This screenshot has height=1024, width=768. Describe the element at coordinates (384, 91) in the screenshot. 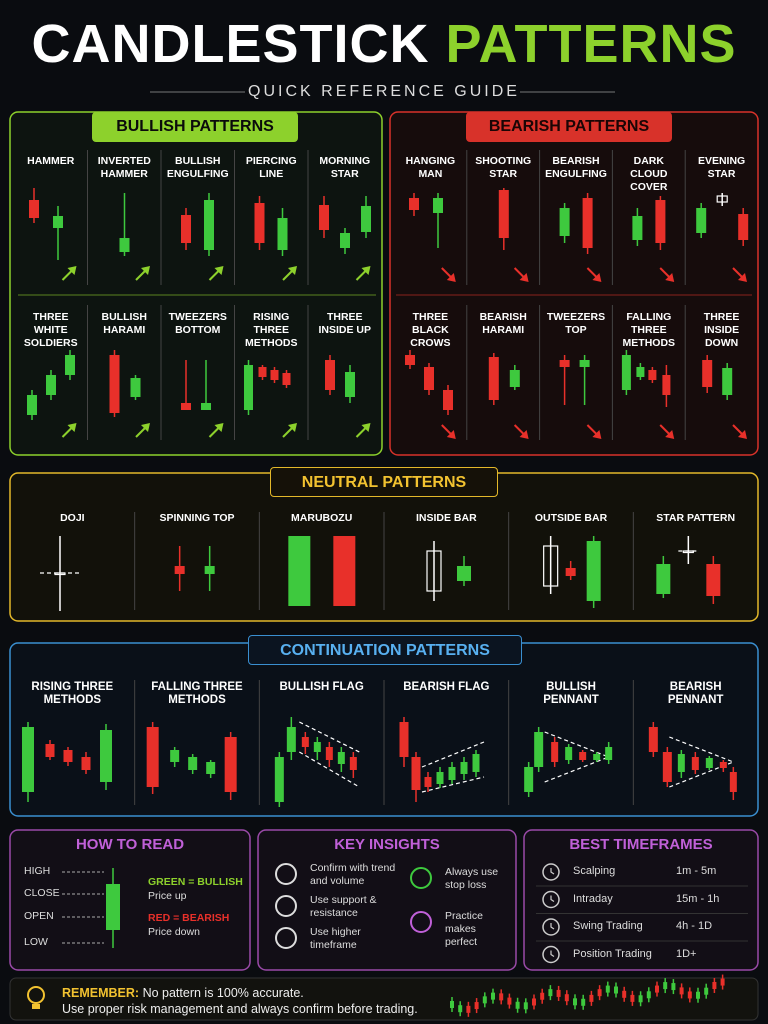

I see `subtitle: QUICK REFERENCE GUIDE` at that location.